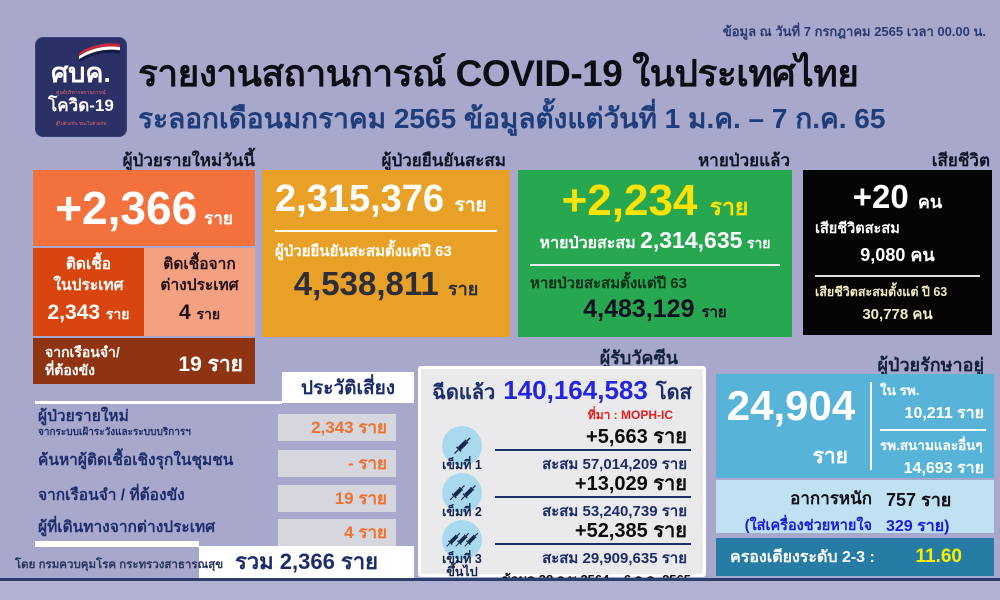 This screenshot has height=600, width=1000. What do you see at coordinates (729, 207) in the screenshot?
I see `recovered-unit: ราย` at bounding box center [729, 207].